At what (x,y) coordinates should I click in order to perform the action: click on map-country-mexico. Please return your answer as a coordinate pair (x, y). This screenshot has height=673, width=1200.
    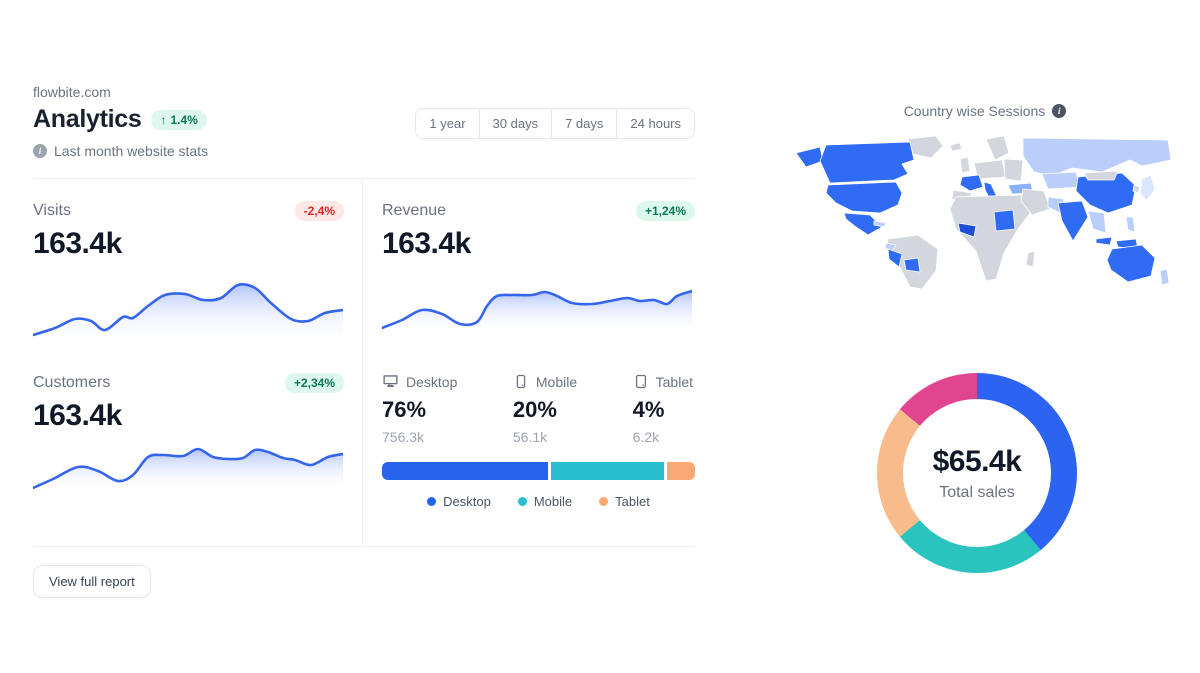
    Looking at the image, I should click on (863, 224).